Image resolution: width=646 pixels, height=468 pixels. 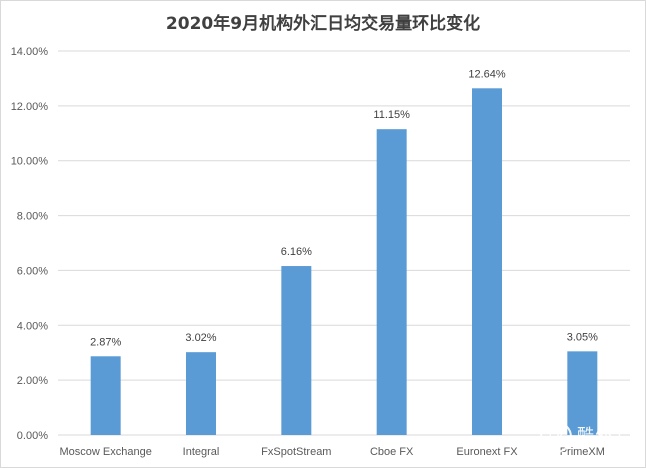 What do you see at coordinates (105, 342) in the screenshot?
I see `data-label: 2.87%` at bounding box center [105, 342].